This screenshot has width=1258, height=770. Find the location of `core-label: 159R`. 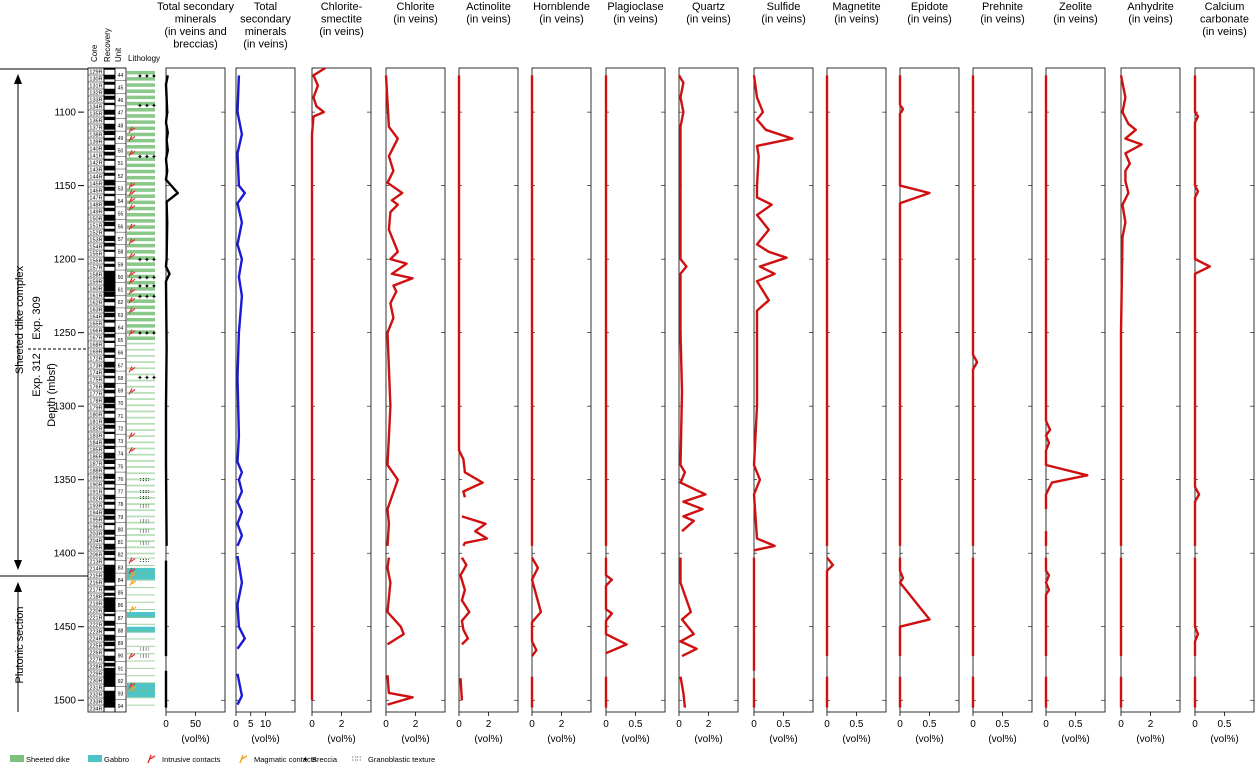

core-label: 159R is located at coordinates (95, 283).